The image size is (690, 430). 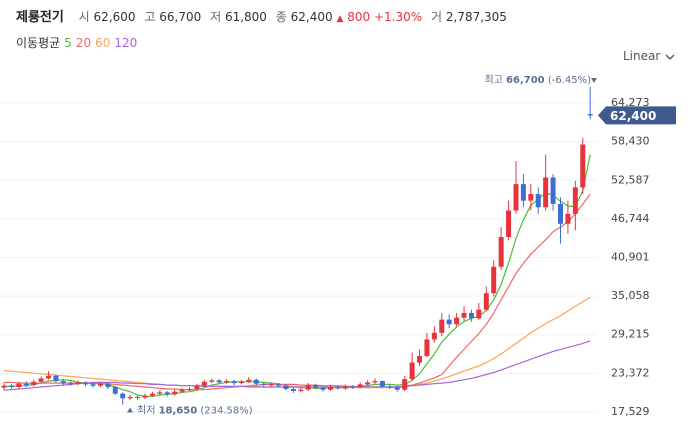 I want to click on scale-dropdown: Linear, so click(x=649, y=56).